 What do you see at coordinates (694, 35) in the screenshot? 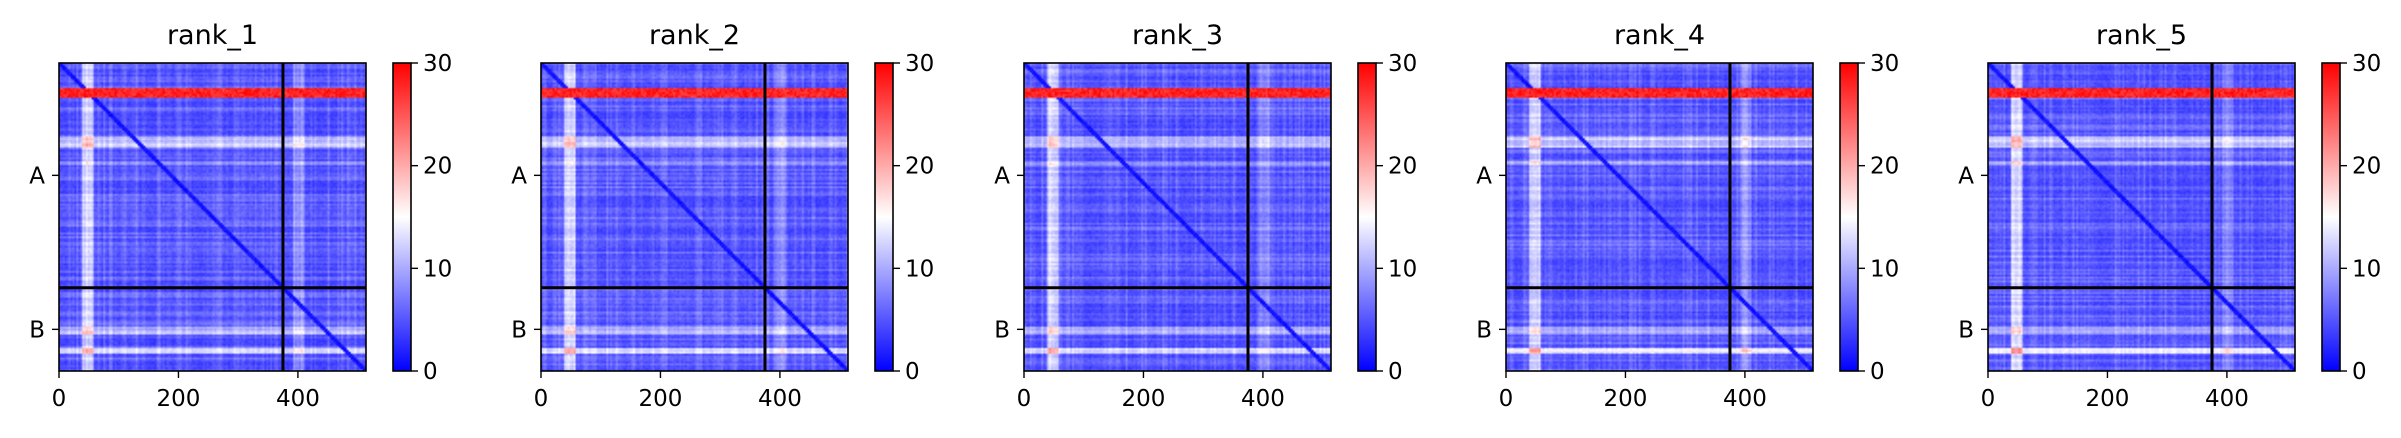
I see `panel-title: rank_2` at bounding box center [694, 35].